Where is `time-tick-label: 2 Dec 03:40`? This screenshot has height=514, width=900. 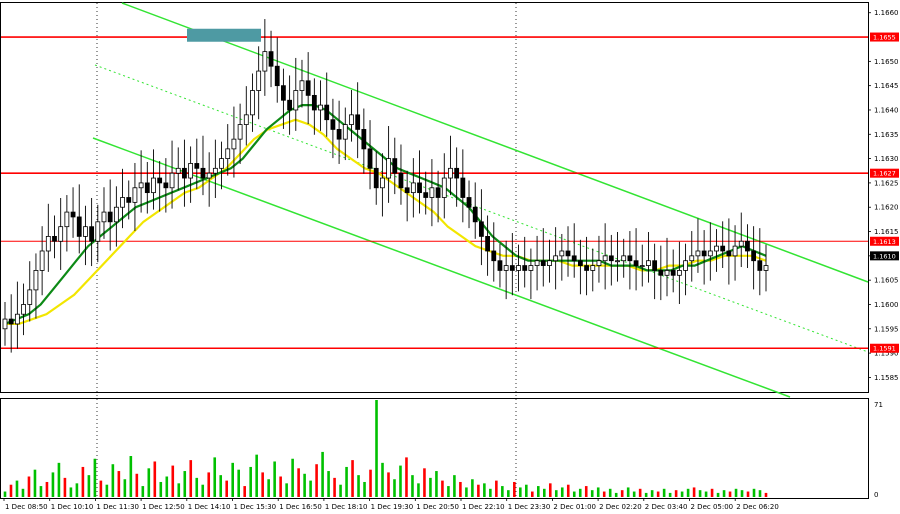
time-tick-label: 2 Dec 03:40 is located at coordinates (666, 507).